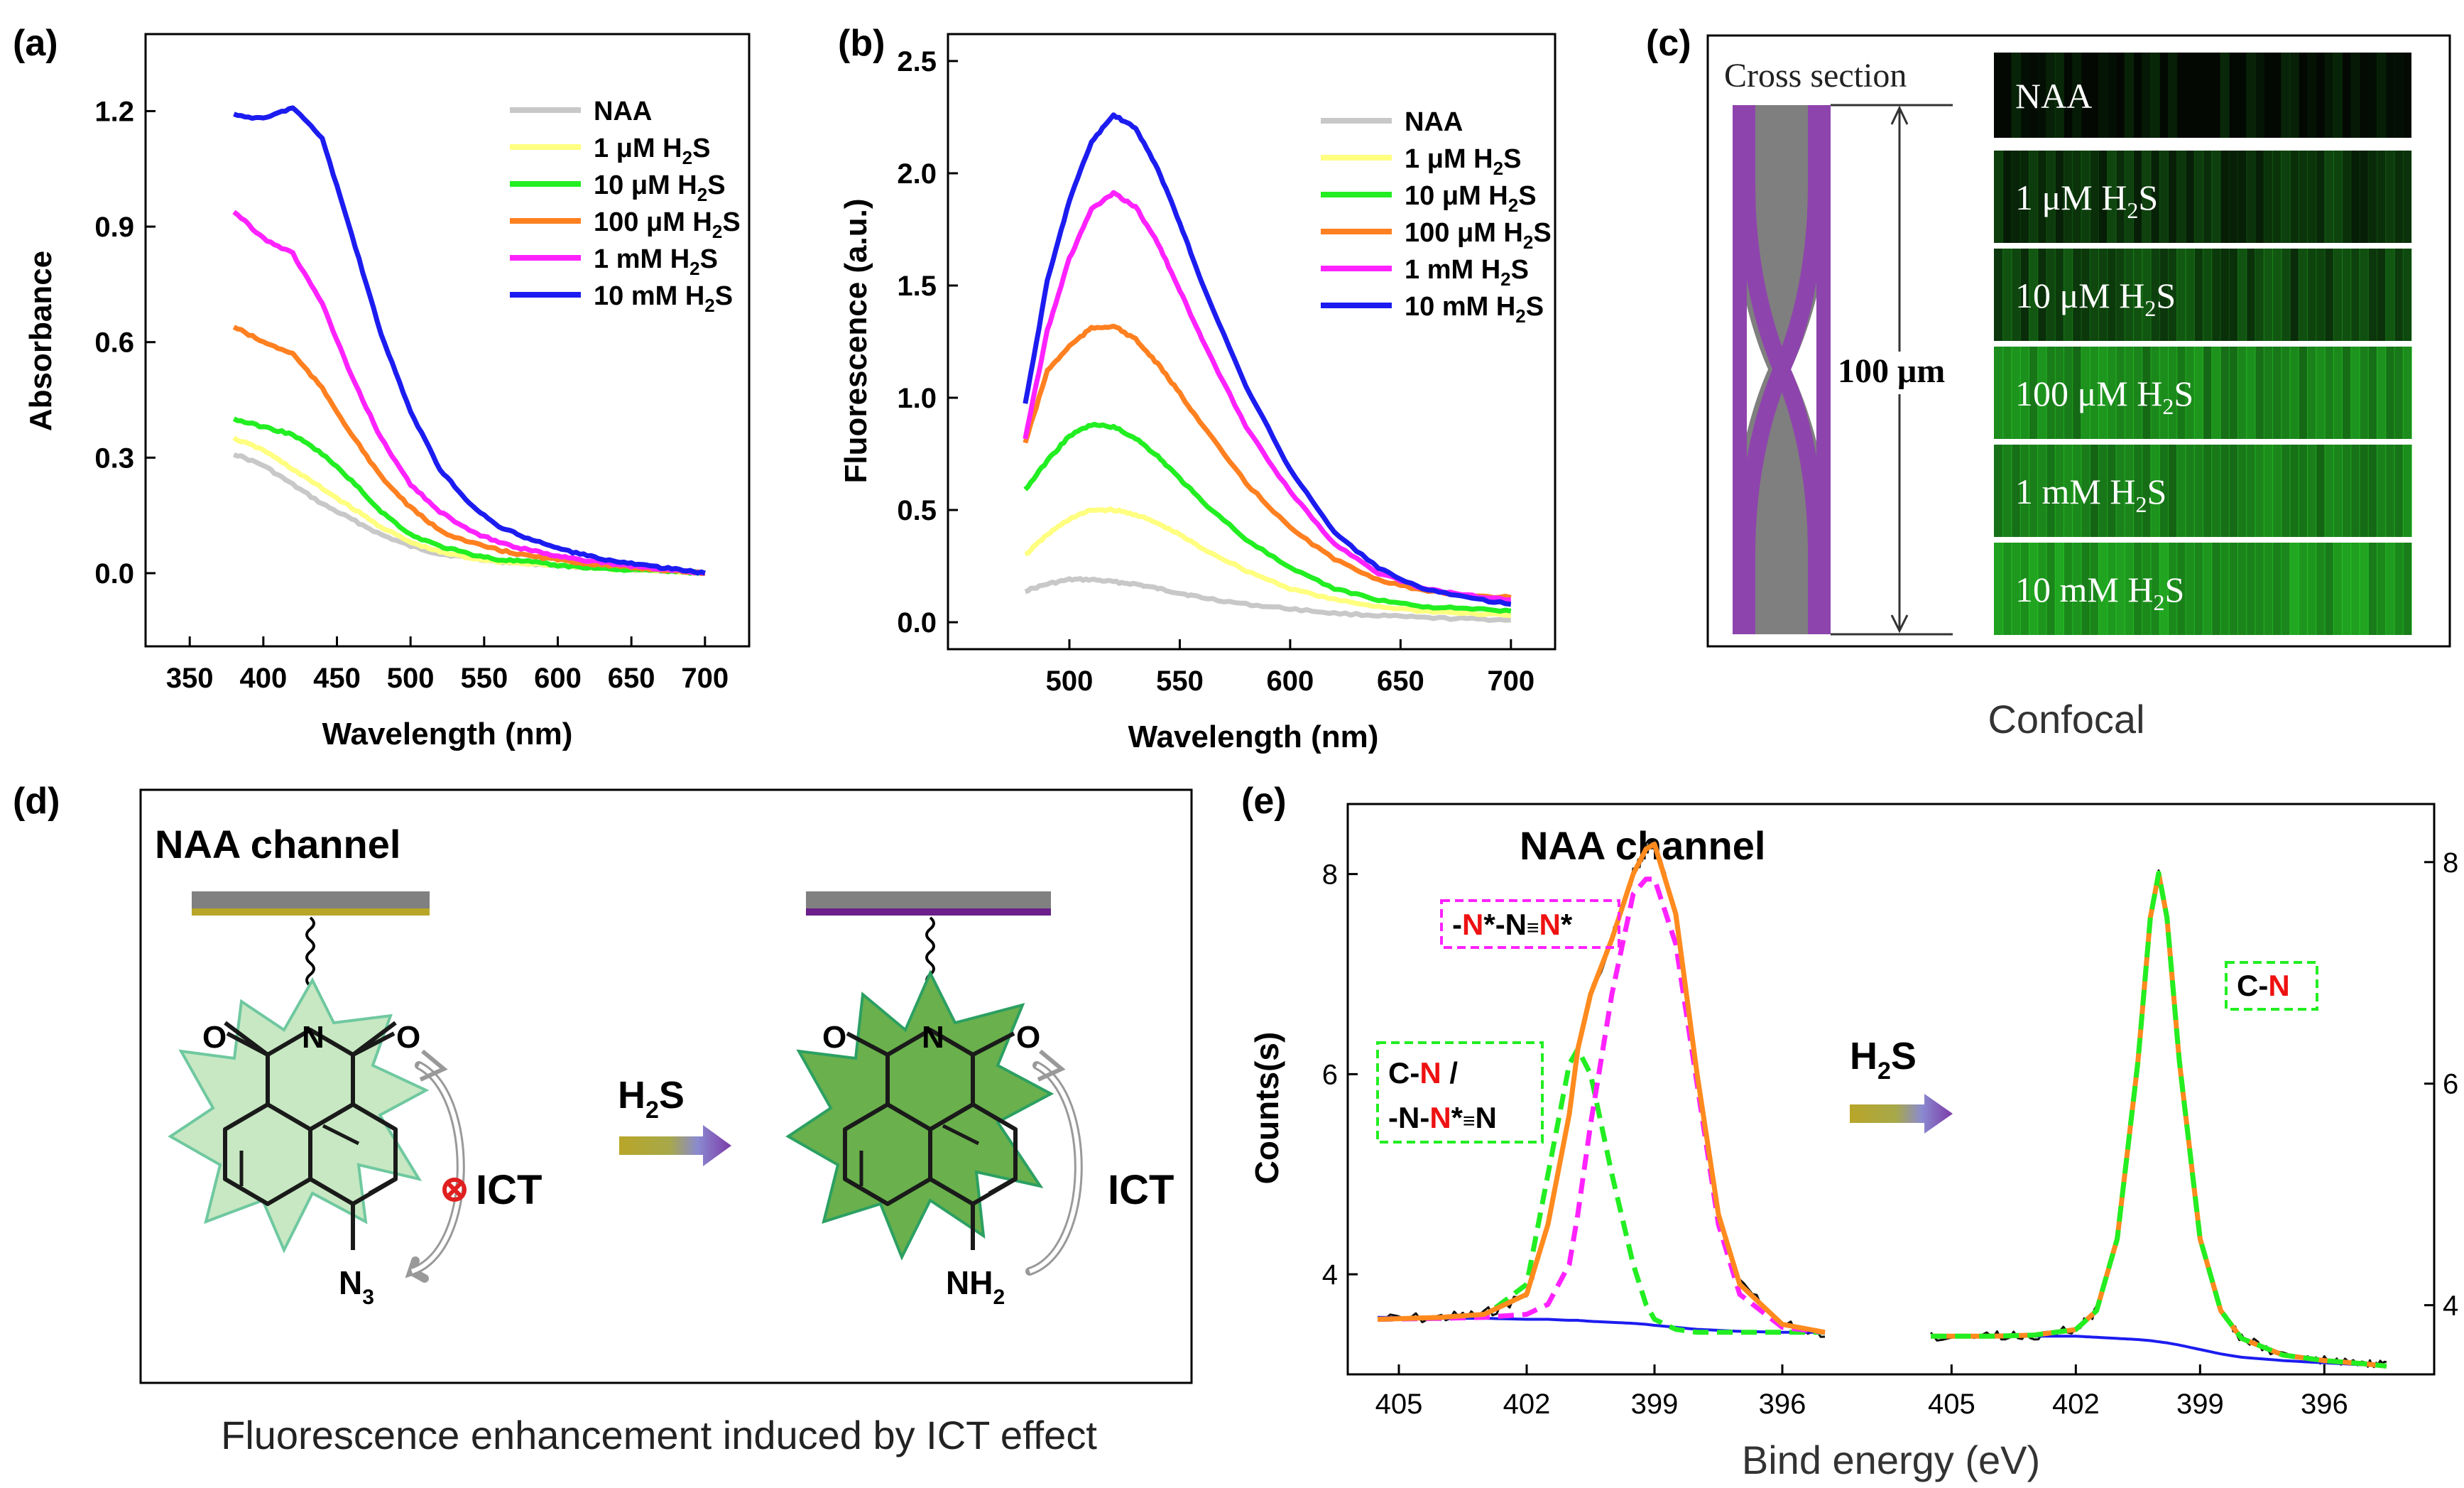  I want to click on confocal-row-label: 1 mM H2S, so click(2090, 494).